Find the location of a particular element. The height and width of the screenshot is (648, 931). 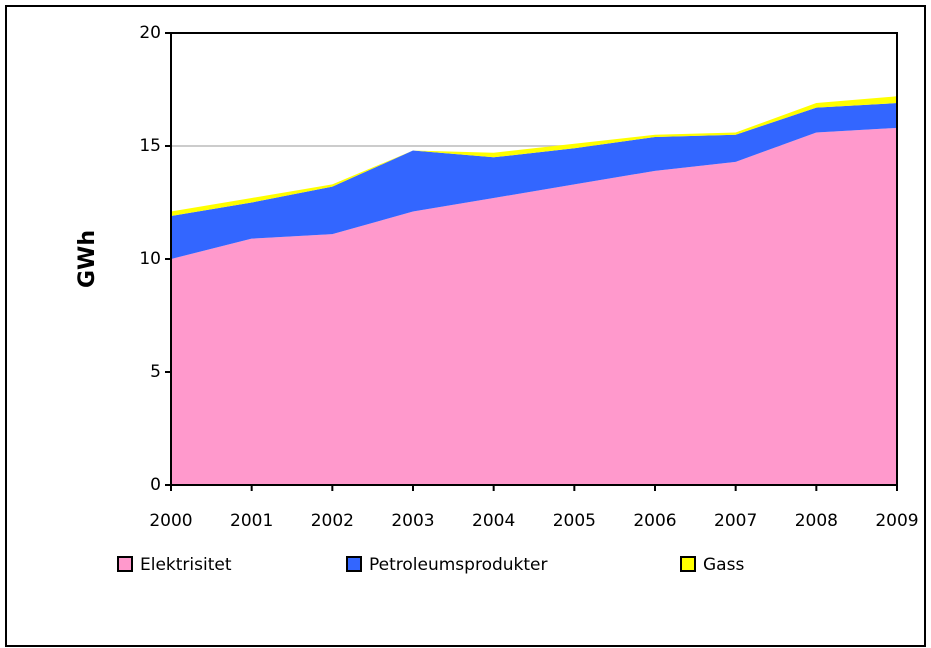

y-tick-label: 5 is located at coordinates (155, 372).